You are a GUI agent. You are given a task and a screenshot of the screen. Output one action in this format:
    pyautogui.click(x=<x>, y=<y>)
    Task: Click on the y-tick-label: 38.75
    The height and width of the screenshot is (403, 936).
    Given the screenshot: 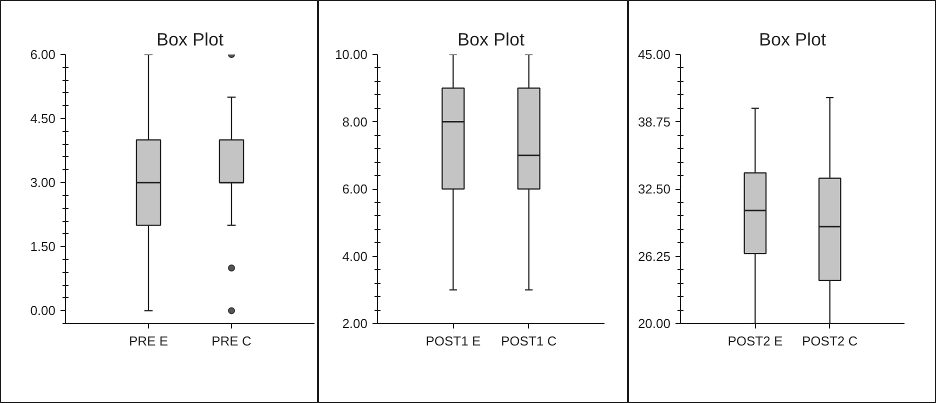 What is the action you would take?
    pyautogui.click(x=654, y=122)
    